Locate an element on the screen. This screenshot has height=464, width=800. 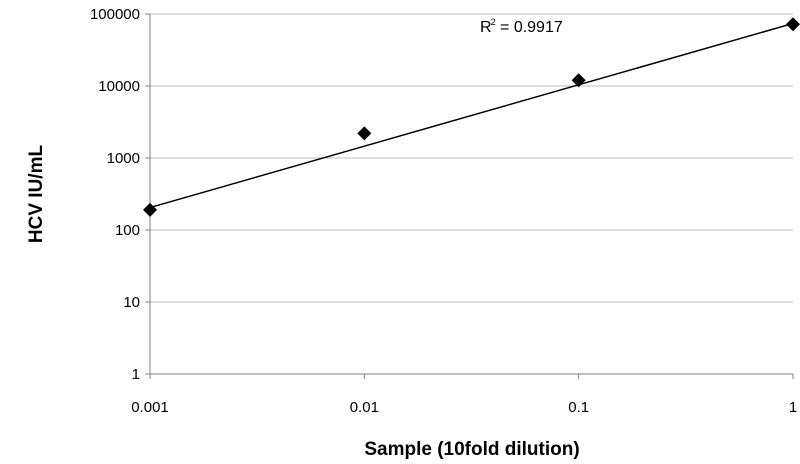
y-tick-labels: 1 10 100 1000 10000 100000 is located at coordinates (115, 194).